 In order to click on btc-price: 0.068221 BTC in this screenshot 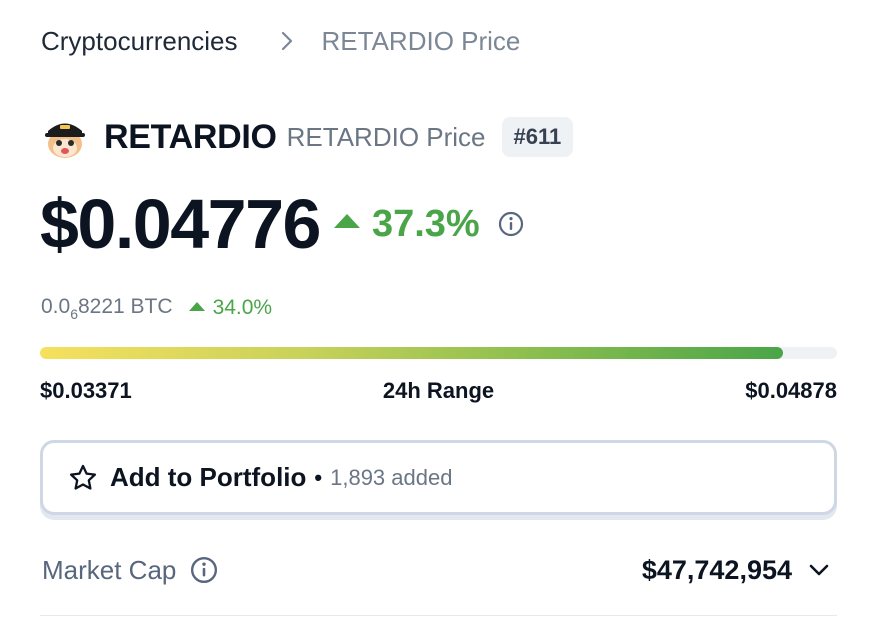, I will do `click(107, 308)`.